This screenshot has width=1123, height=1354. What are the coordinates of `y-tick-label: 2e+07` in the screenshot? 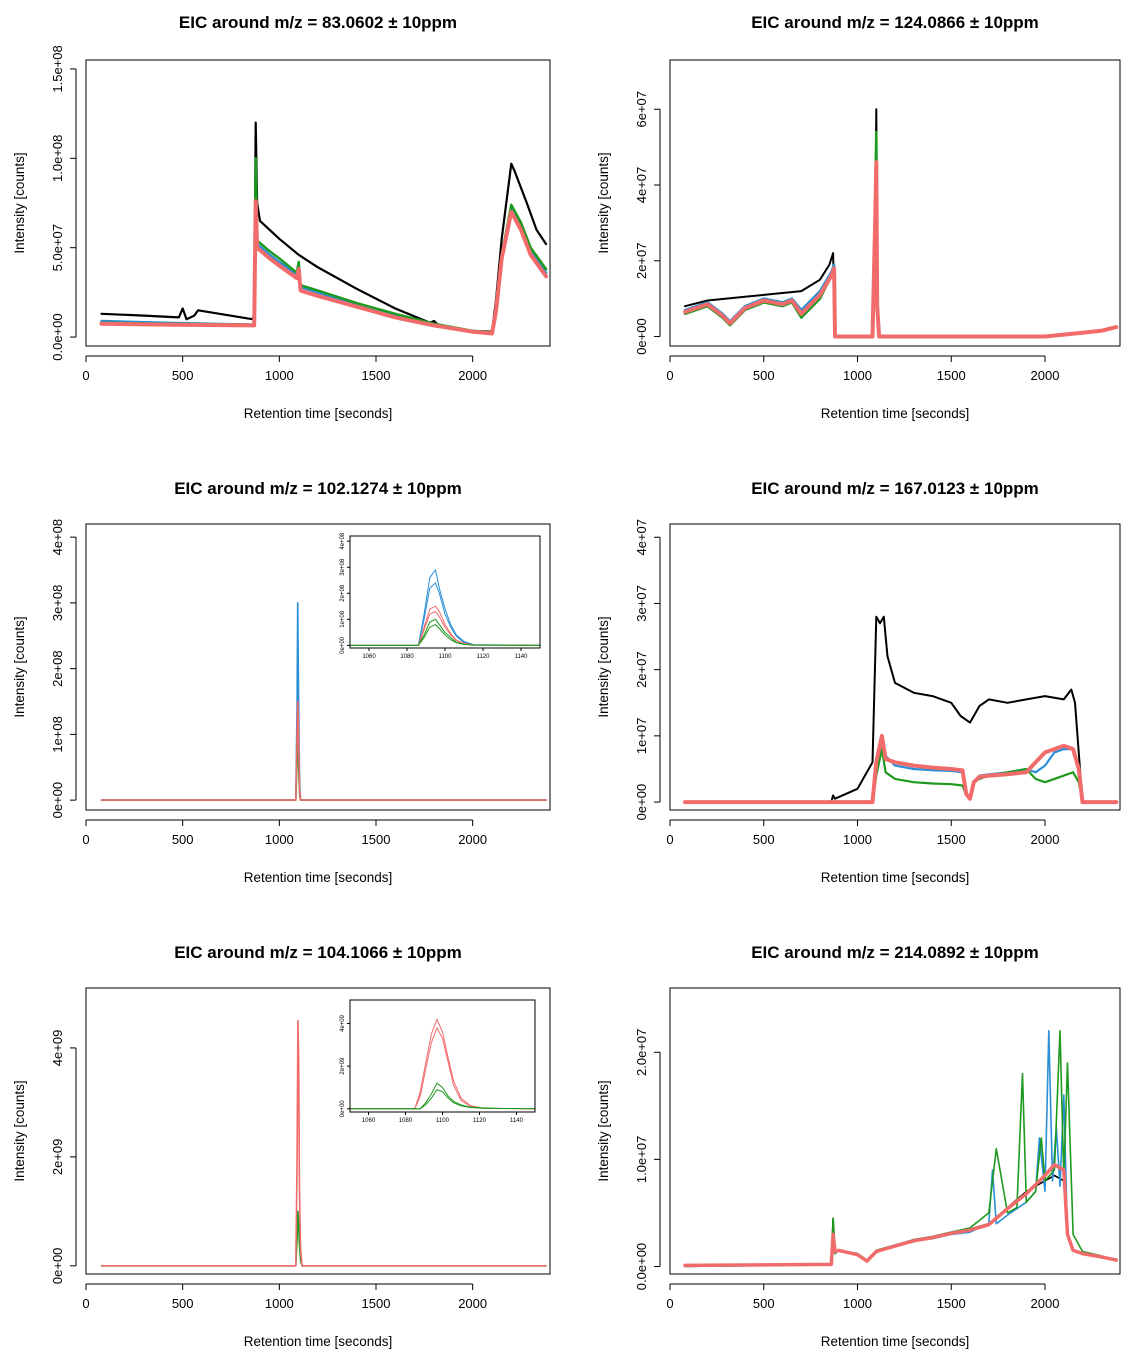 It's located at (641, 261).